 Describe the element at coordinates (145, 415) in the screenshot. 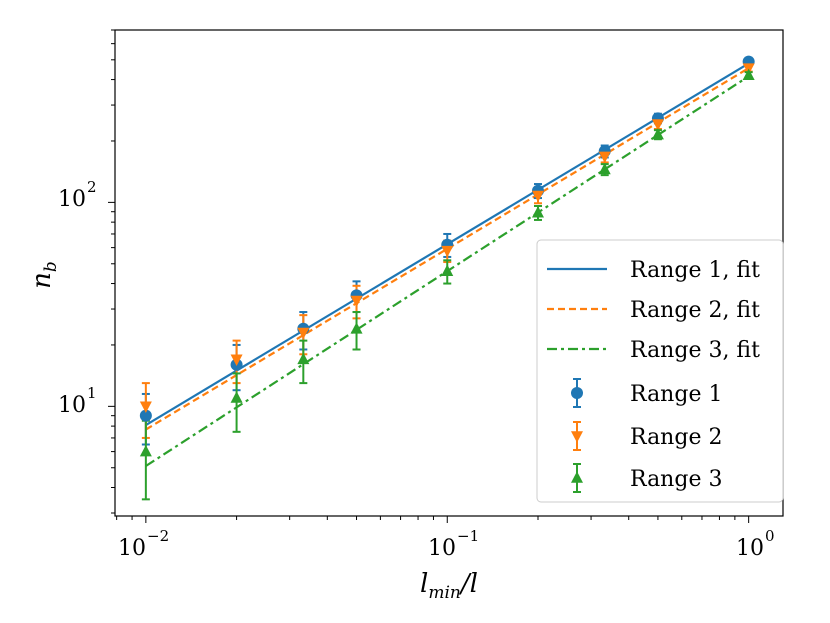

I see `range-1-point` at that location.